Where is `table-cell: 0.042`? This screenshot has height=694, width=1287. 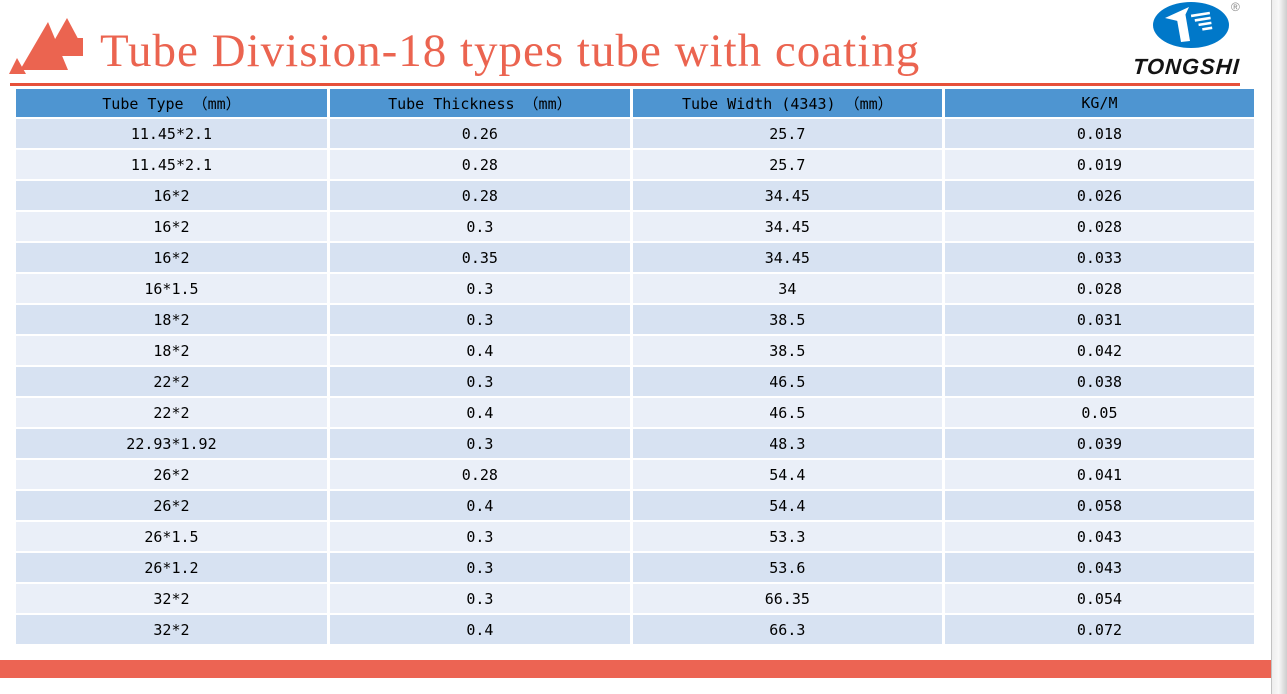 table-cell: 0.042 is located at coordinates (1099, 350).